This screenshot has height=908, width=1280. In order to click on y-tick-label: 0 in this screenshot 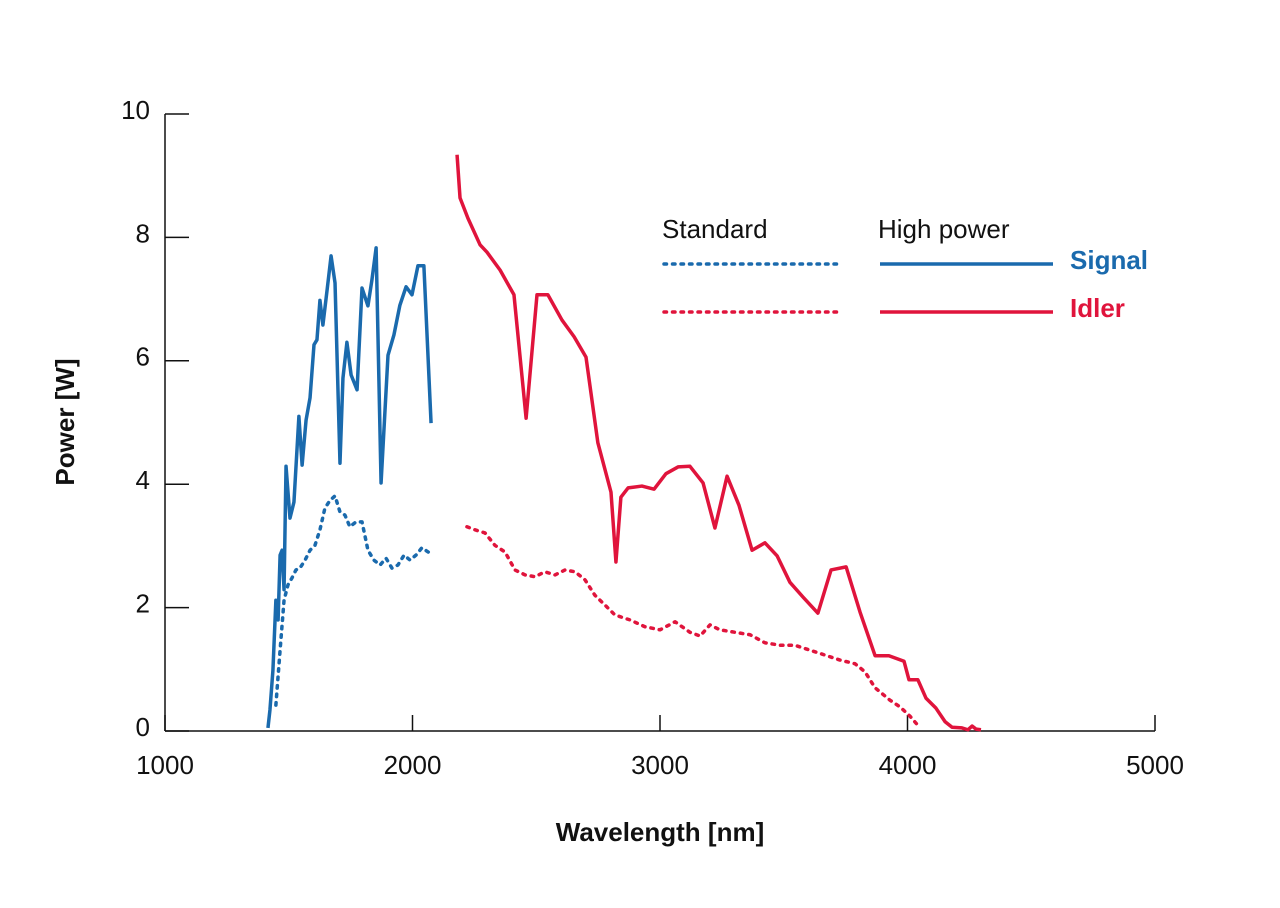, I will do `click(143, 727)`.